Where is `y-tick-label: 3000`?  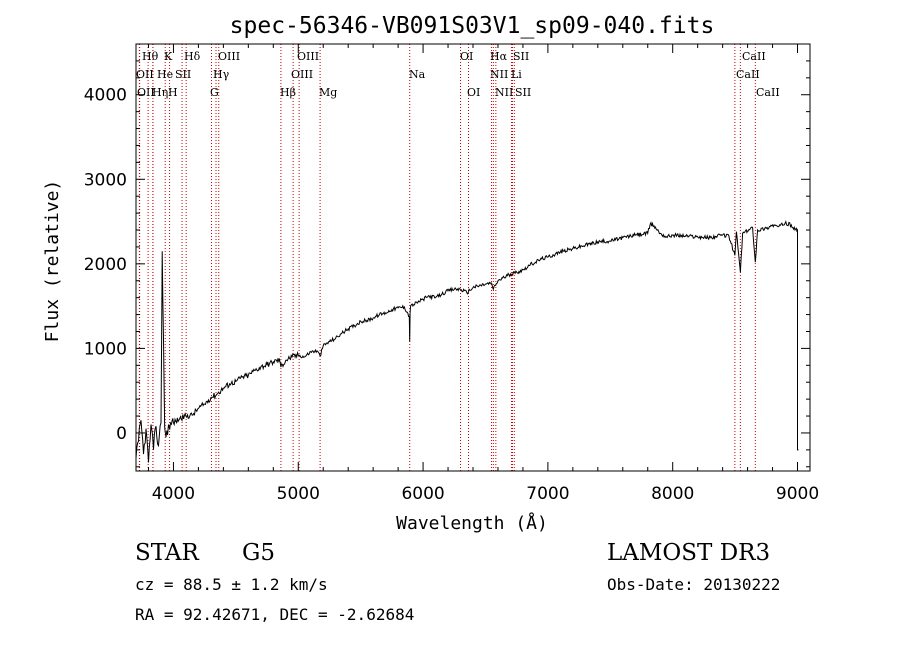
y-tick-label: 3000 is located at coordinates (105, 180).